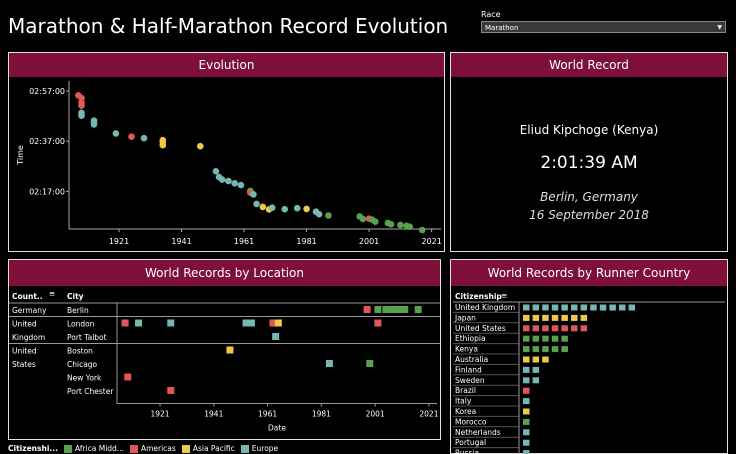  I want to click on city-label: Berlin, so click(78, 310).